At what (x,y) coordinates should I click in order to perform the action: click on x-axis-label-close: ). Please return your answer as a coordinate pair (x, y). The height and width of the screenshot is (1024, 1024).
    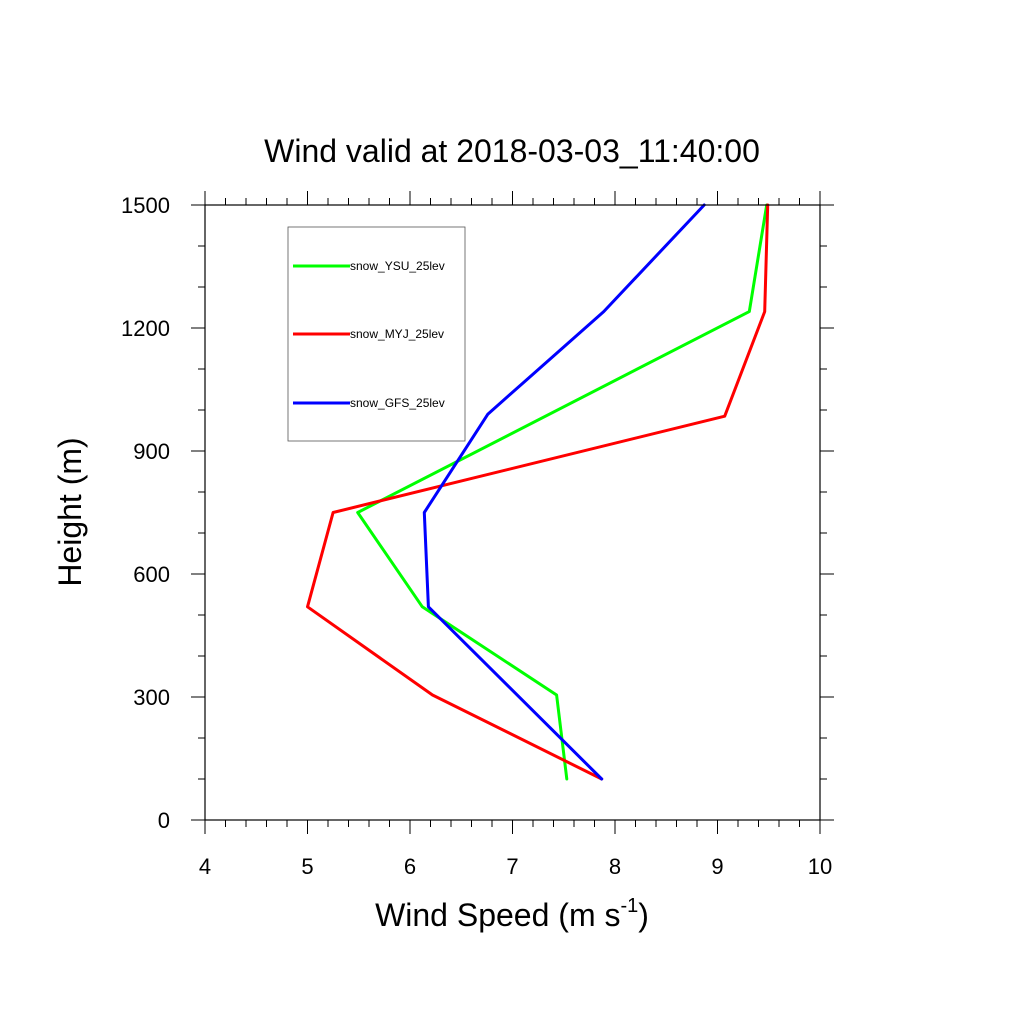
    Looking at the image, I should click on (643, 915).